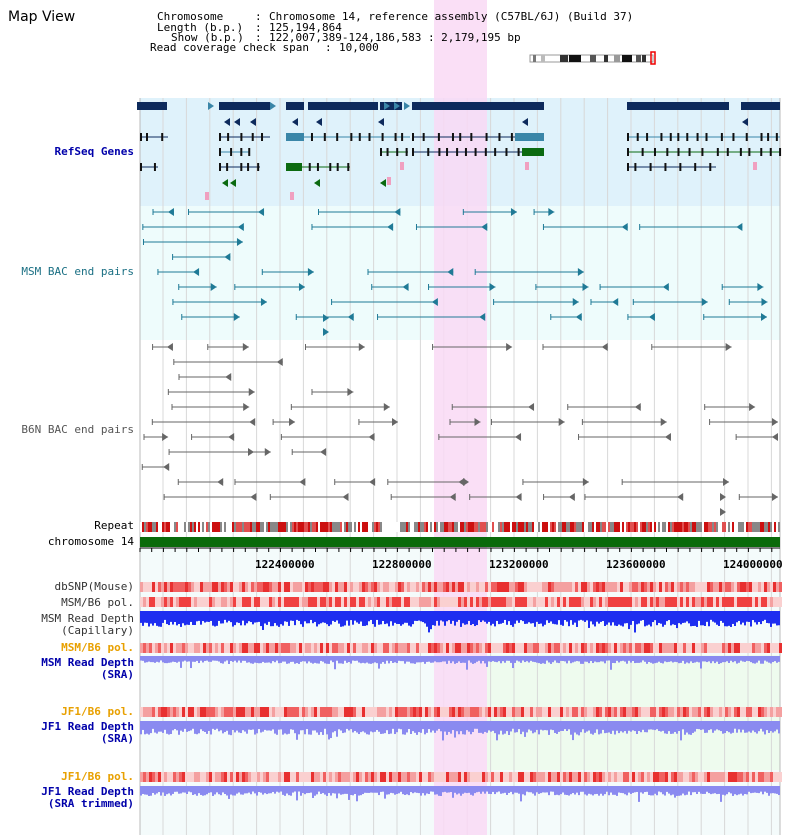 This screenshot has height=835, width=800. I want to click on gene-marker, so click(402, 166).